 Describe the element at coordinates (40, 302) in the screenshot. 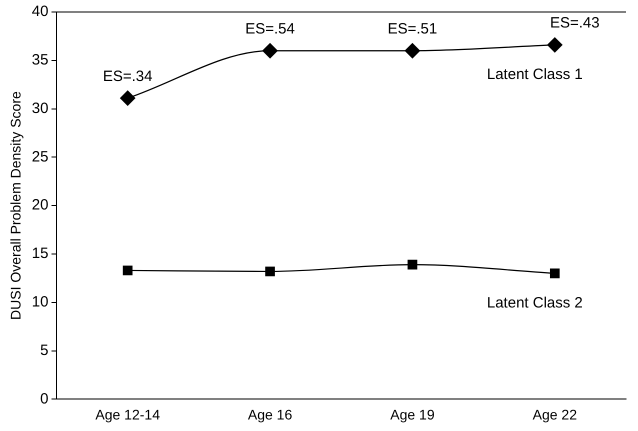

I see `y-tick-label: 10` at that location.